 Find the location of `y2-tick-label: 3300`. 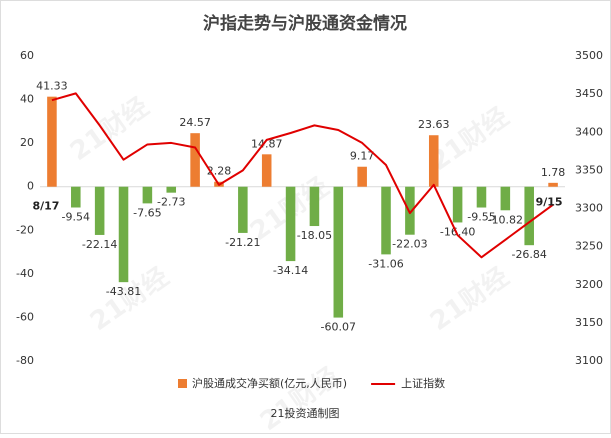

y2-tick-label: 3300 is located at coordinates (589, 208).